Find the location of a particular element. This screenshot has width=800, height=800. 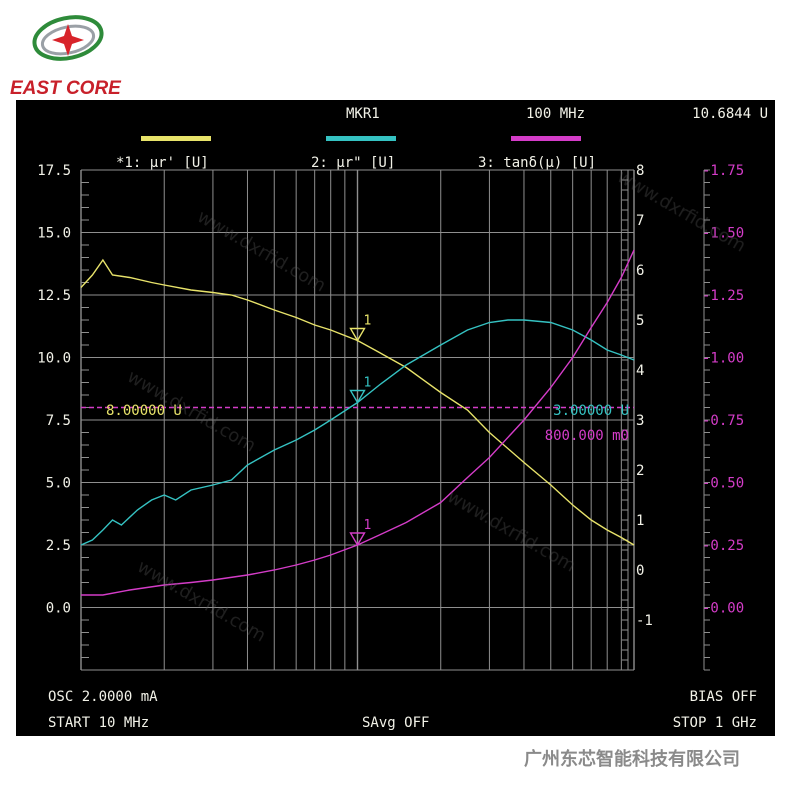

right-axis-tick-label: -1.50 is located at coordinates (723, 234).